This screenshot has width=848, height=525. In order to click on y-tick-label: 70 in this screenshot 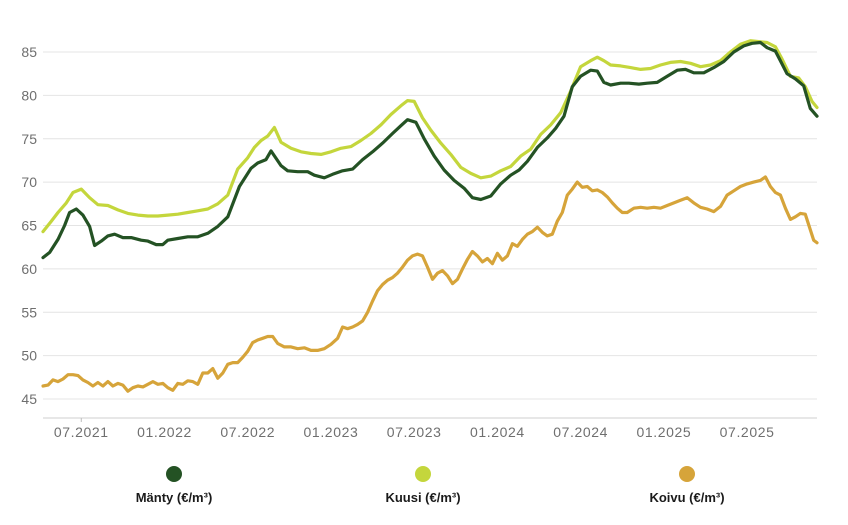, I will do `click(29, 182)`.